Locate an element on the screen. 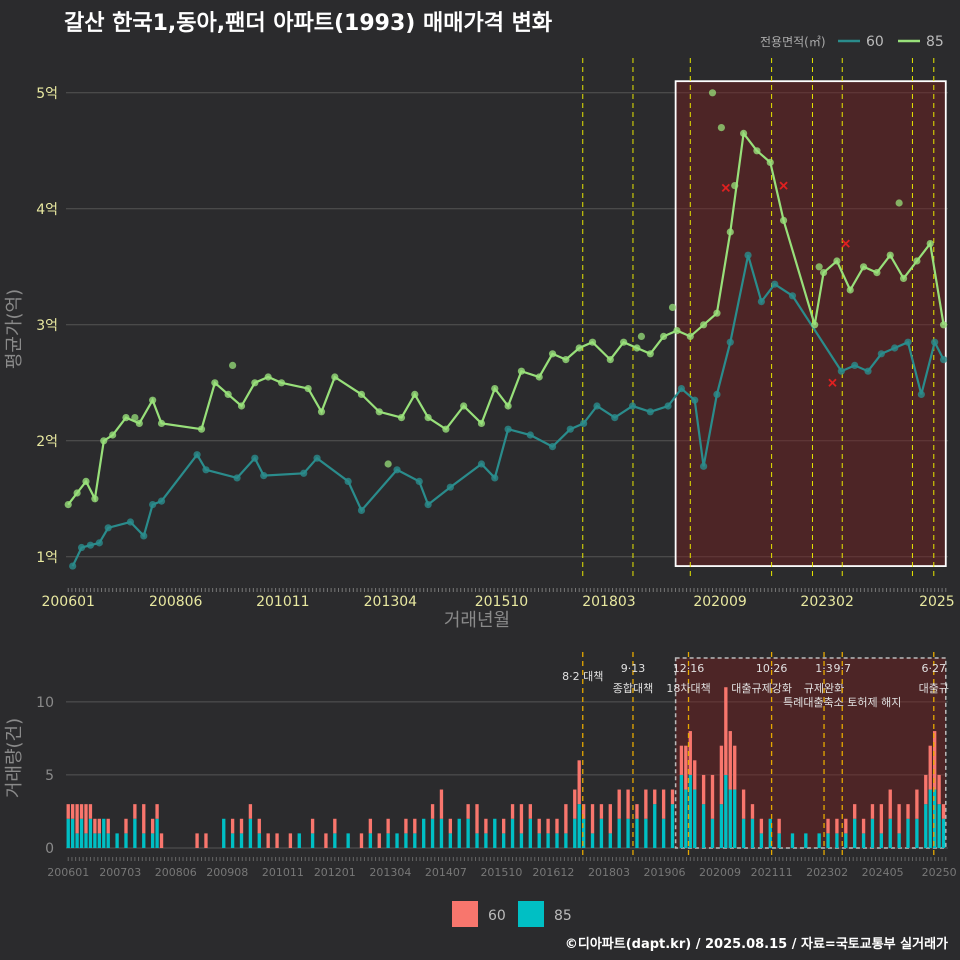 This screenshot has height=960, width=960. policy-date: 9·13 is located at coordinates (633, 668).